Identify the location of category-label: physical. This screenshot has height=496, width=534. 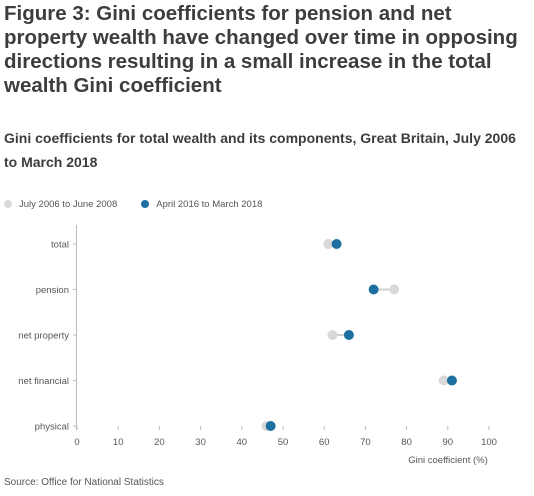
(52, 427).